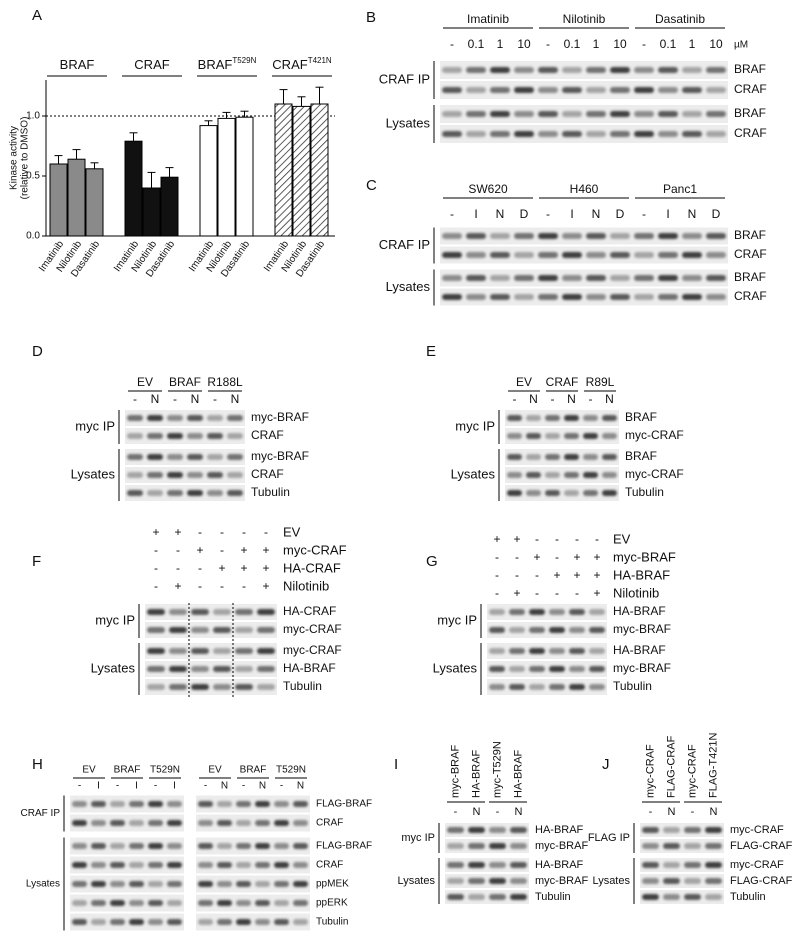 Image resolution: width=800 pixels, height=940 pixels. Describe the element at coordinates (584, 189) in the screenshot. I see `group-label: H460` at that location.